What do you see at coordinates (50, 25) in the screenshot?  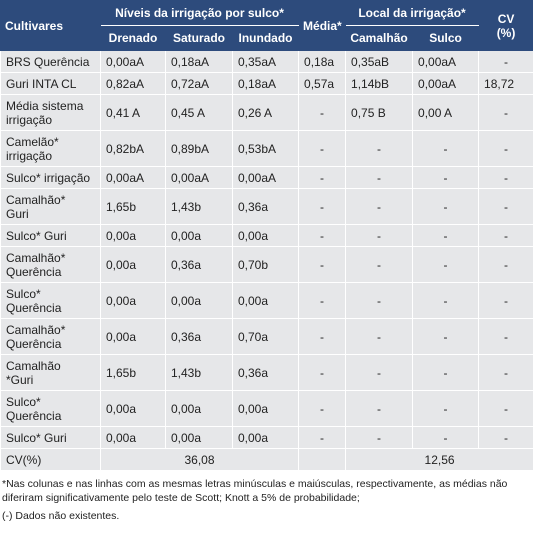 I see `header-cell: Cultivares` at bounding box center [50, 25].